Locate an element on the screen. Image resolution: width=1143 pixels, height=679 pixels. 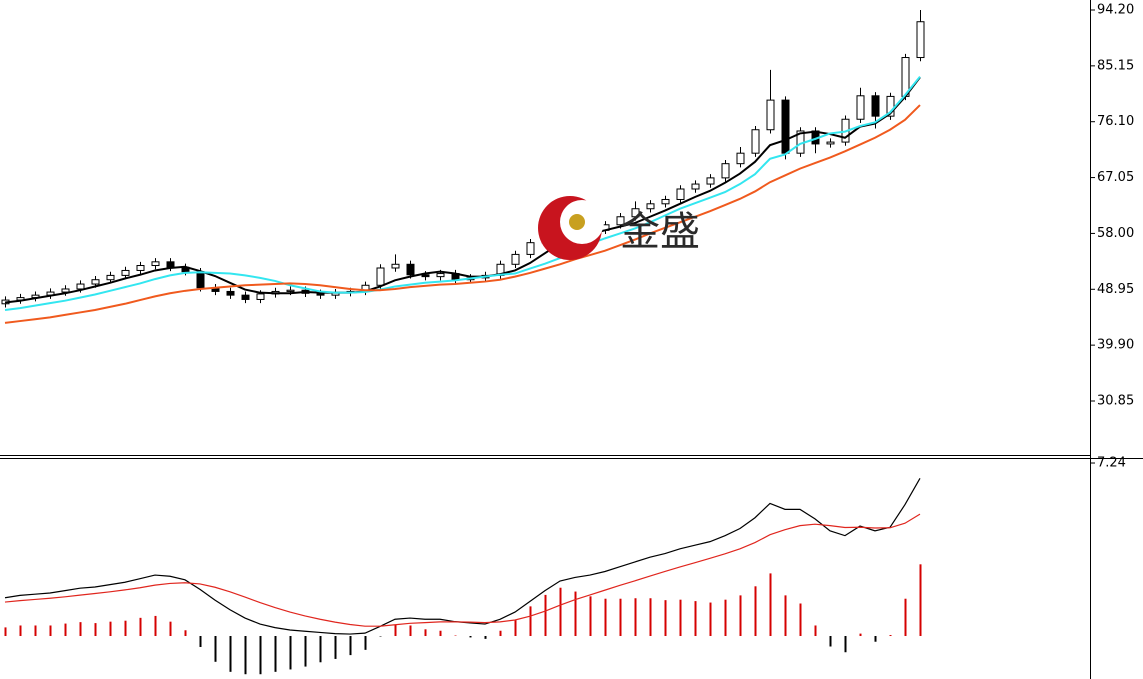
y-tick-label: 76.10 is located at coordinates (1115, 121).